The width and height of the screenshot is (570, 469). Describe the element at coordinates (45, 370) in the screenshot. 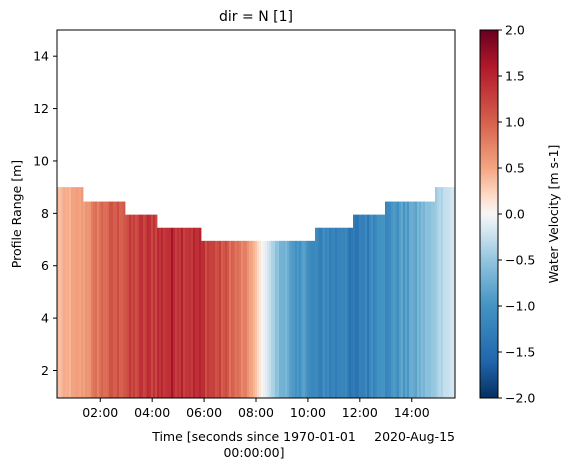

I see `y-tick-label: 2` at that location.